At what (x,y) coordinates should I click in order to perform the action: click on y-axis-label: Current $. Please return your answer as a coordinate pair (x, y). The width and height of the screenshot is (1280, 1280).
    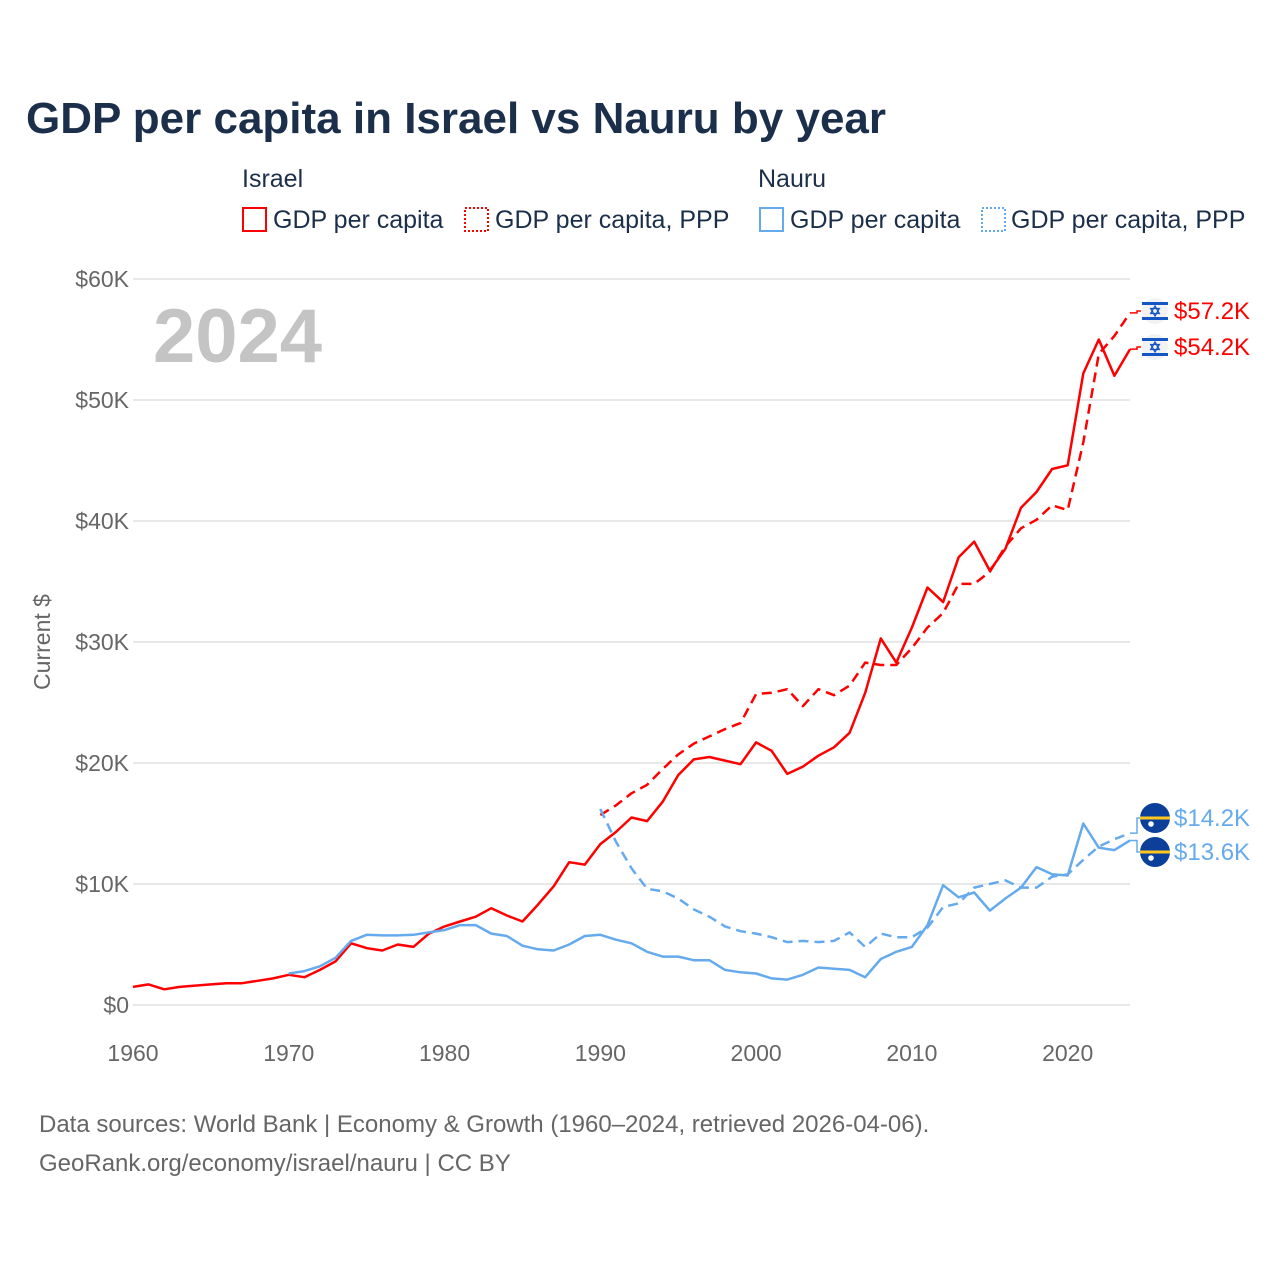
    Looking at the image, I should click on (42, 642).